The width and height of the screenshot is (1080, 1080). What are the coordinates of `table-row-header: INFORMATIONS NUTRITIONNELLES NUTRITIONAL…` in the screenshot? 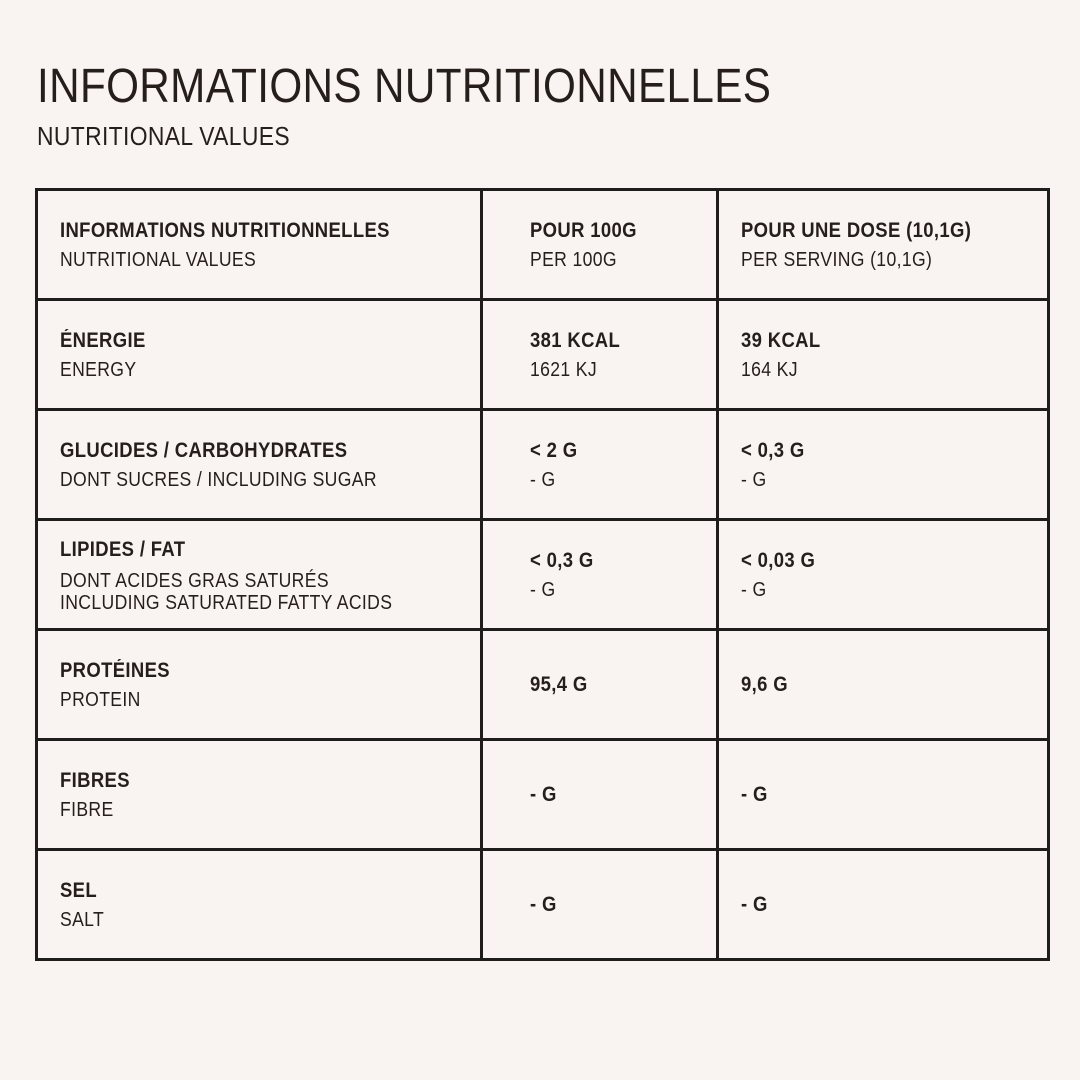 It's located at (542, 244).